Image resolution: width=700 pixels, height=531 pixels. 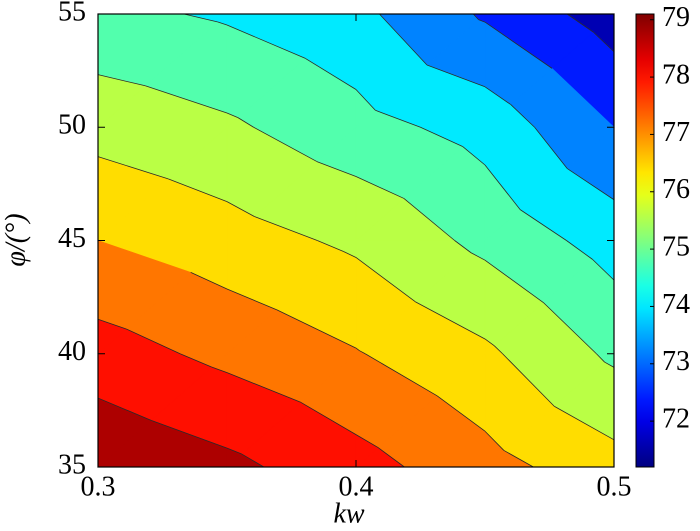 What do you see at coordinates (98, 486) in the screenshot?
I see `x-tick-label: 0.3` at bounding box center [98, 486].